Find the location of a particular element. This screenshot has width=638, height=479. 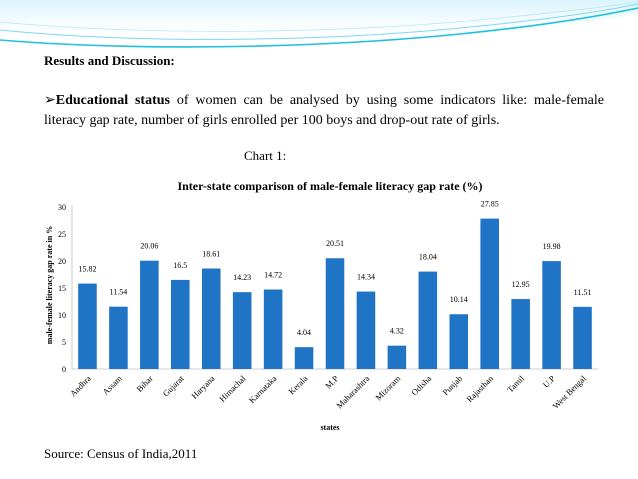

data-label-13: 27.85 is located at coordinates (490, 204).